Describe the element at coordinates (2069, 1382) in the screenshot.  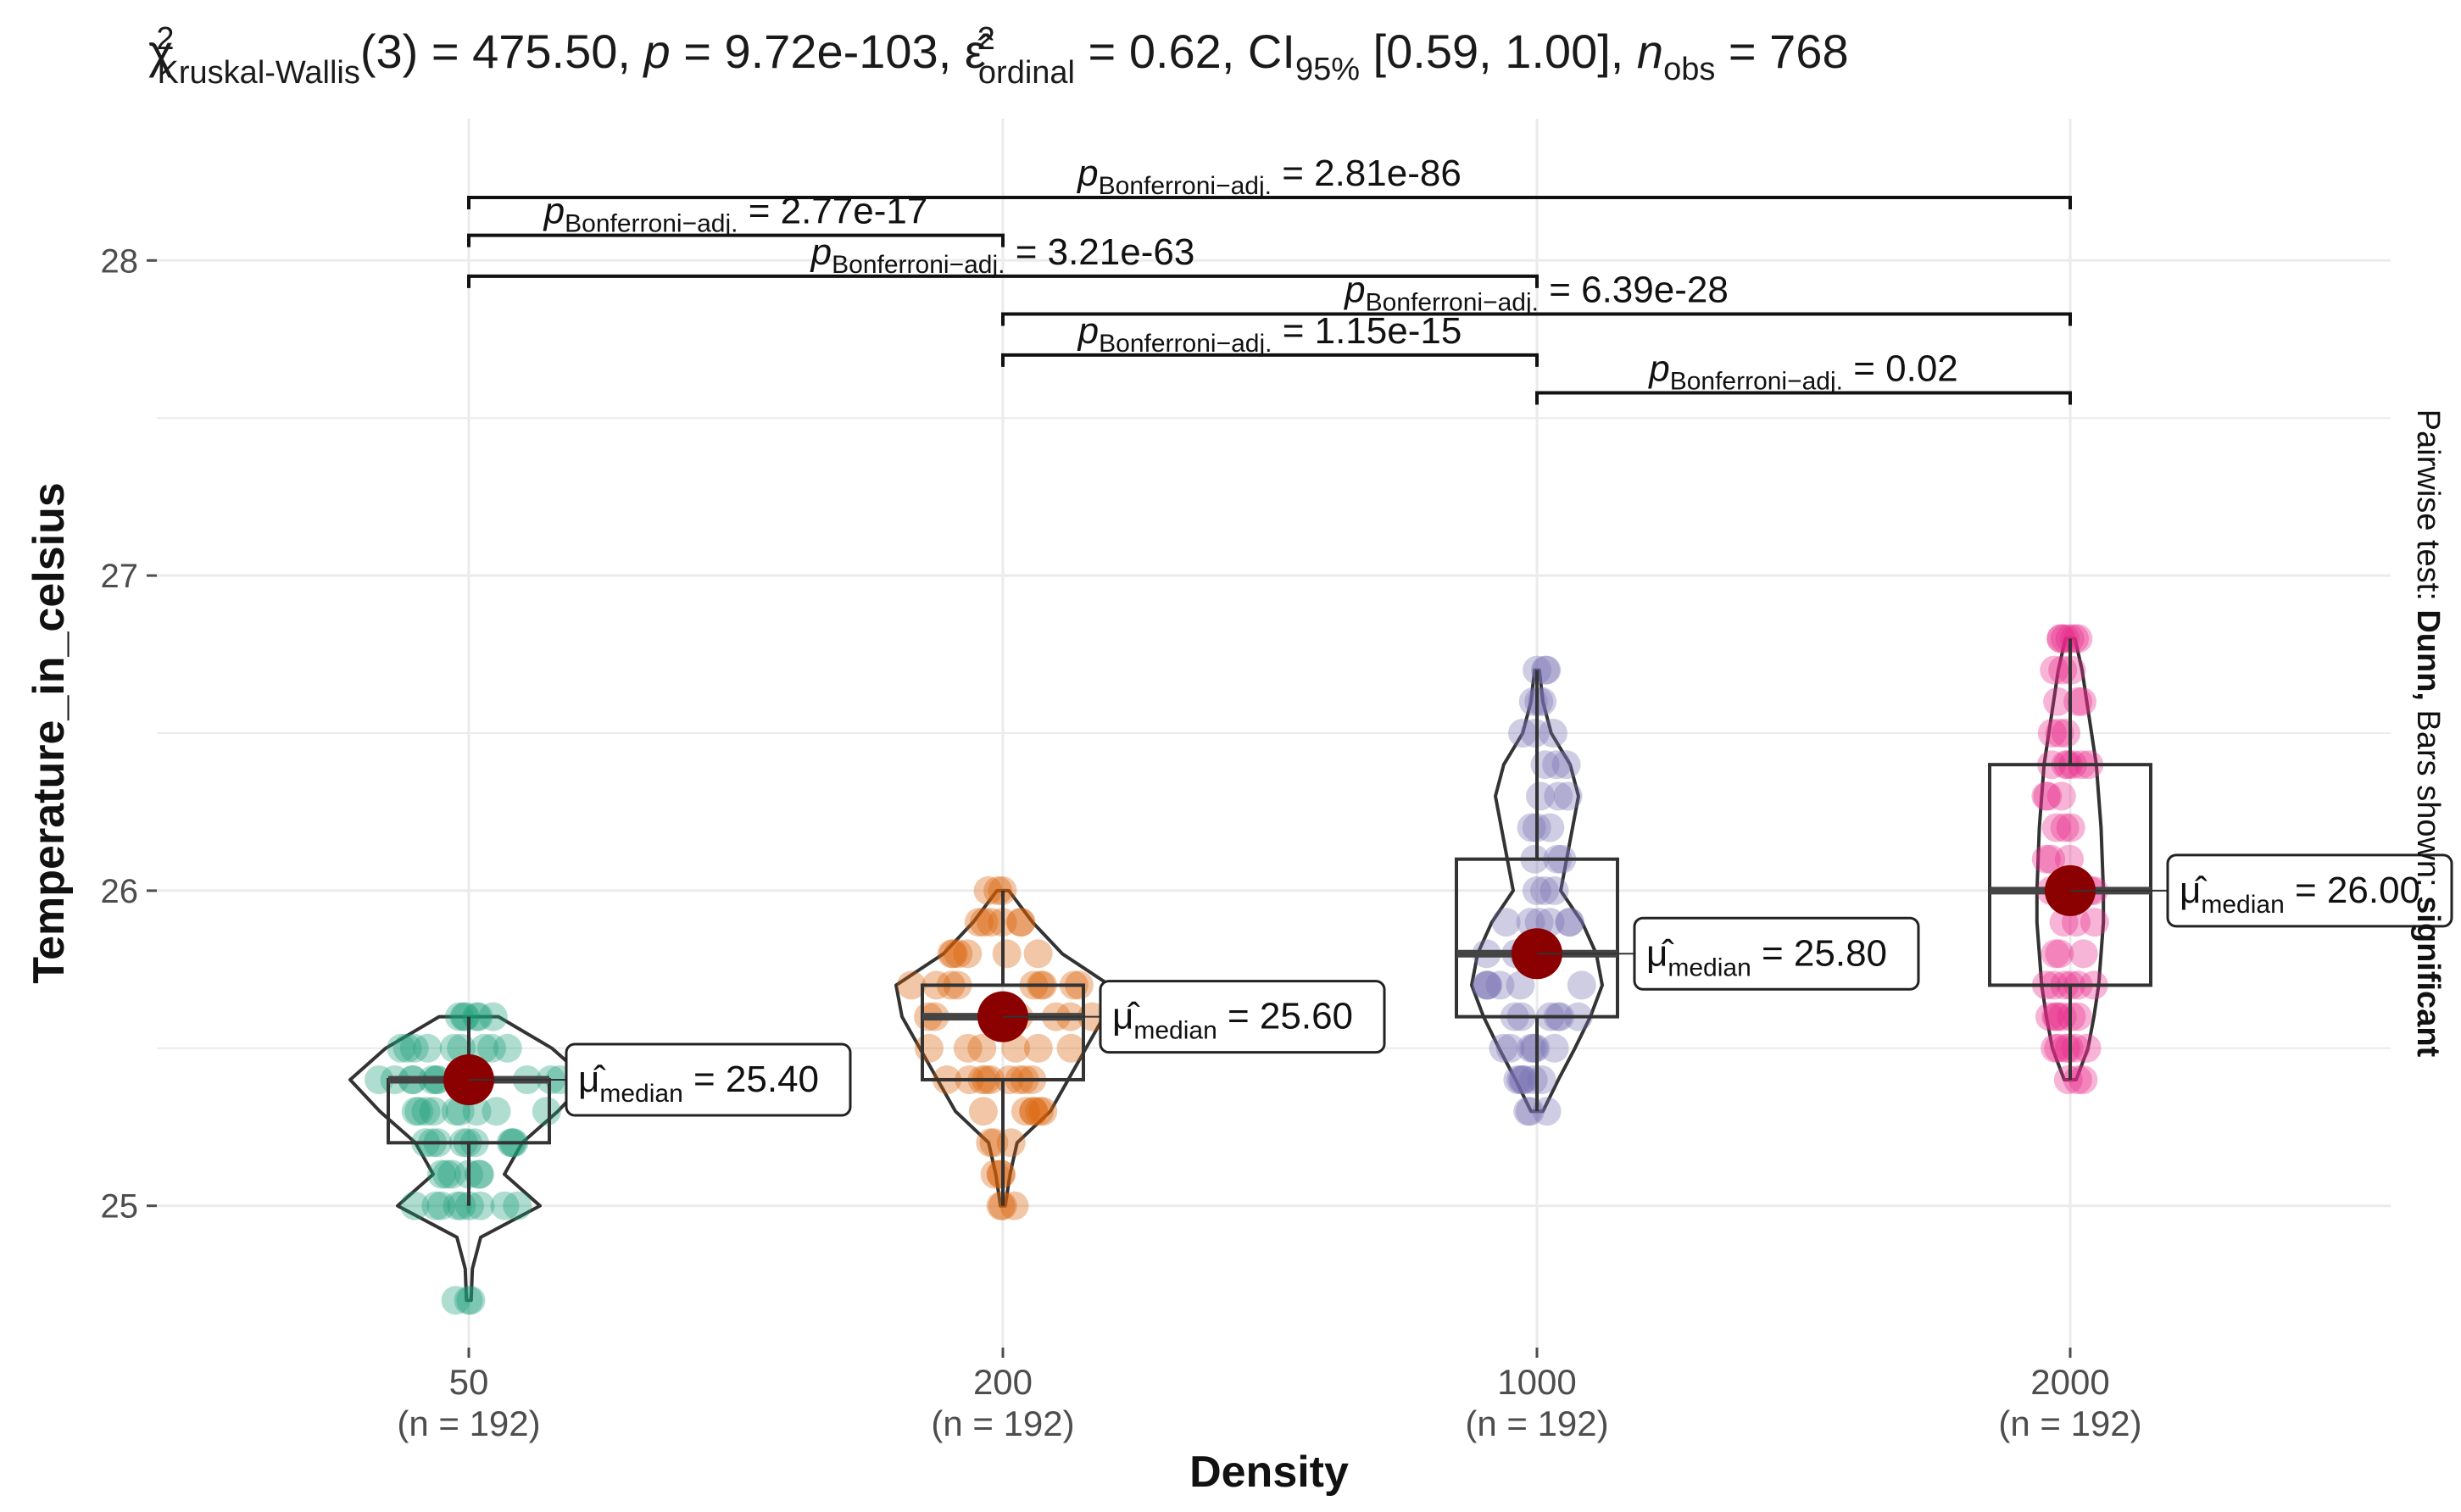
I see `xtick-label: 2000` at that location.